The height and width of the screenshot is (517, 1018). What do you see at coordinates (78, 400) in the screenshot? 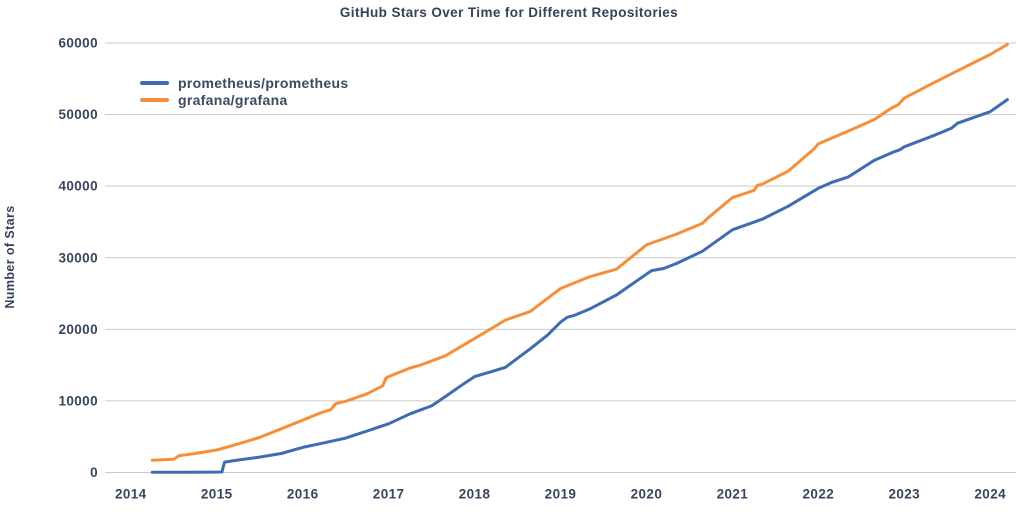
I see `y-tick-label-10000: 10000` at bounding box center [78, 400].